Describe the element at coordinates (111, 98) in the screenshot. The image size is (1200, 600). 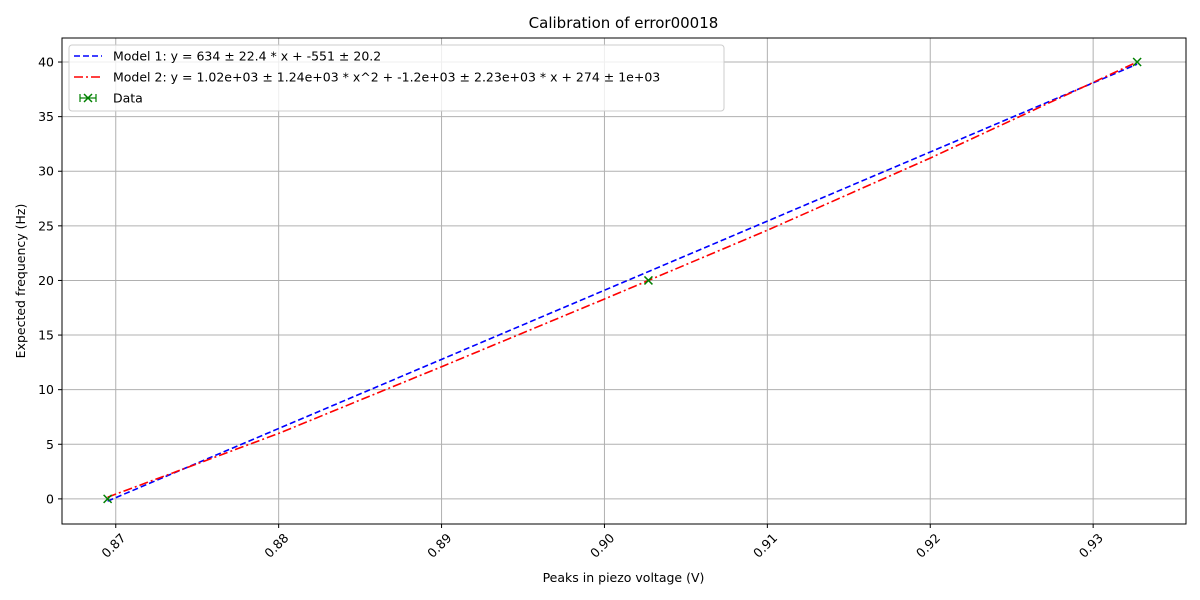
I see `legend-item-3: Data` at that location.